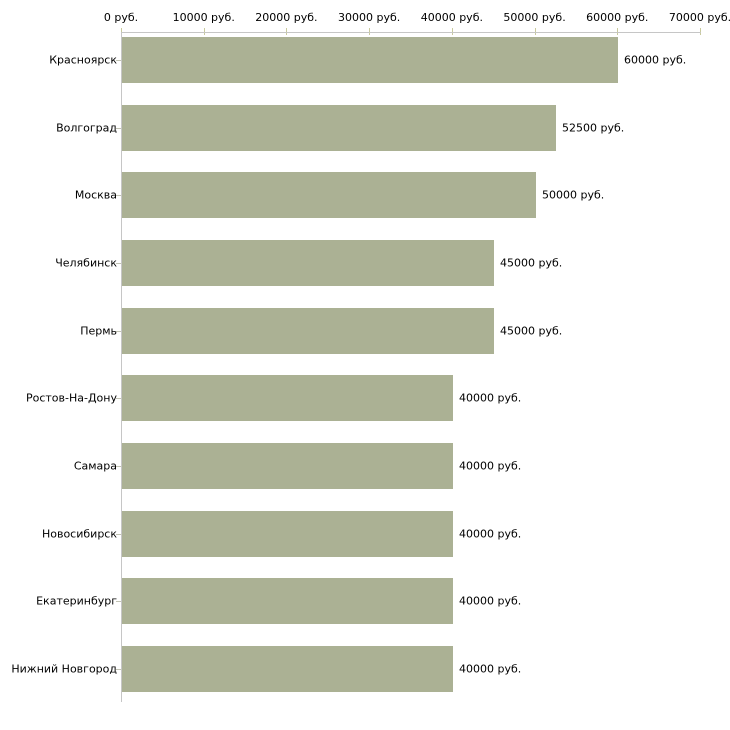 The image size is (730, 730). I want to click on category-label: Красноярск, so click(83, 60).